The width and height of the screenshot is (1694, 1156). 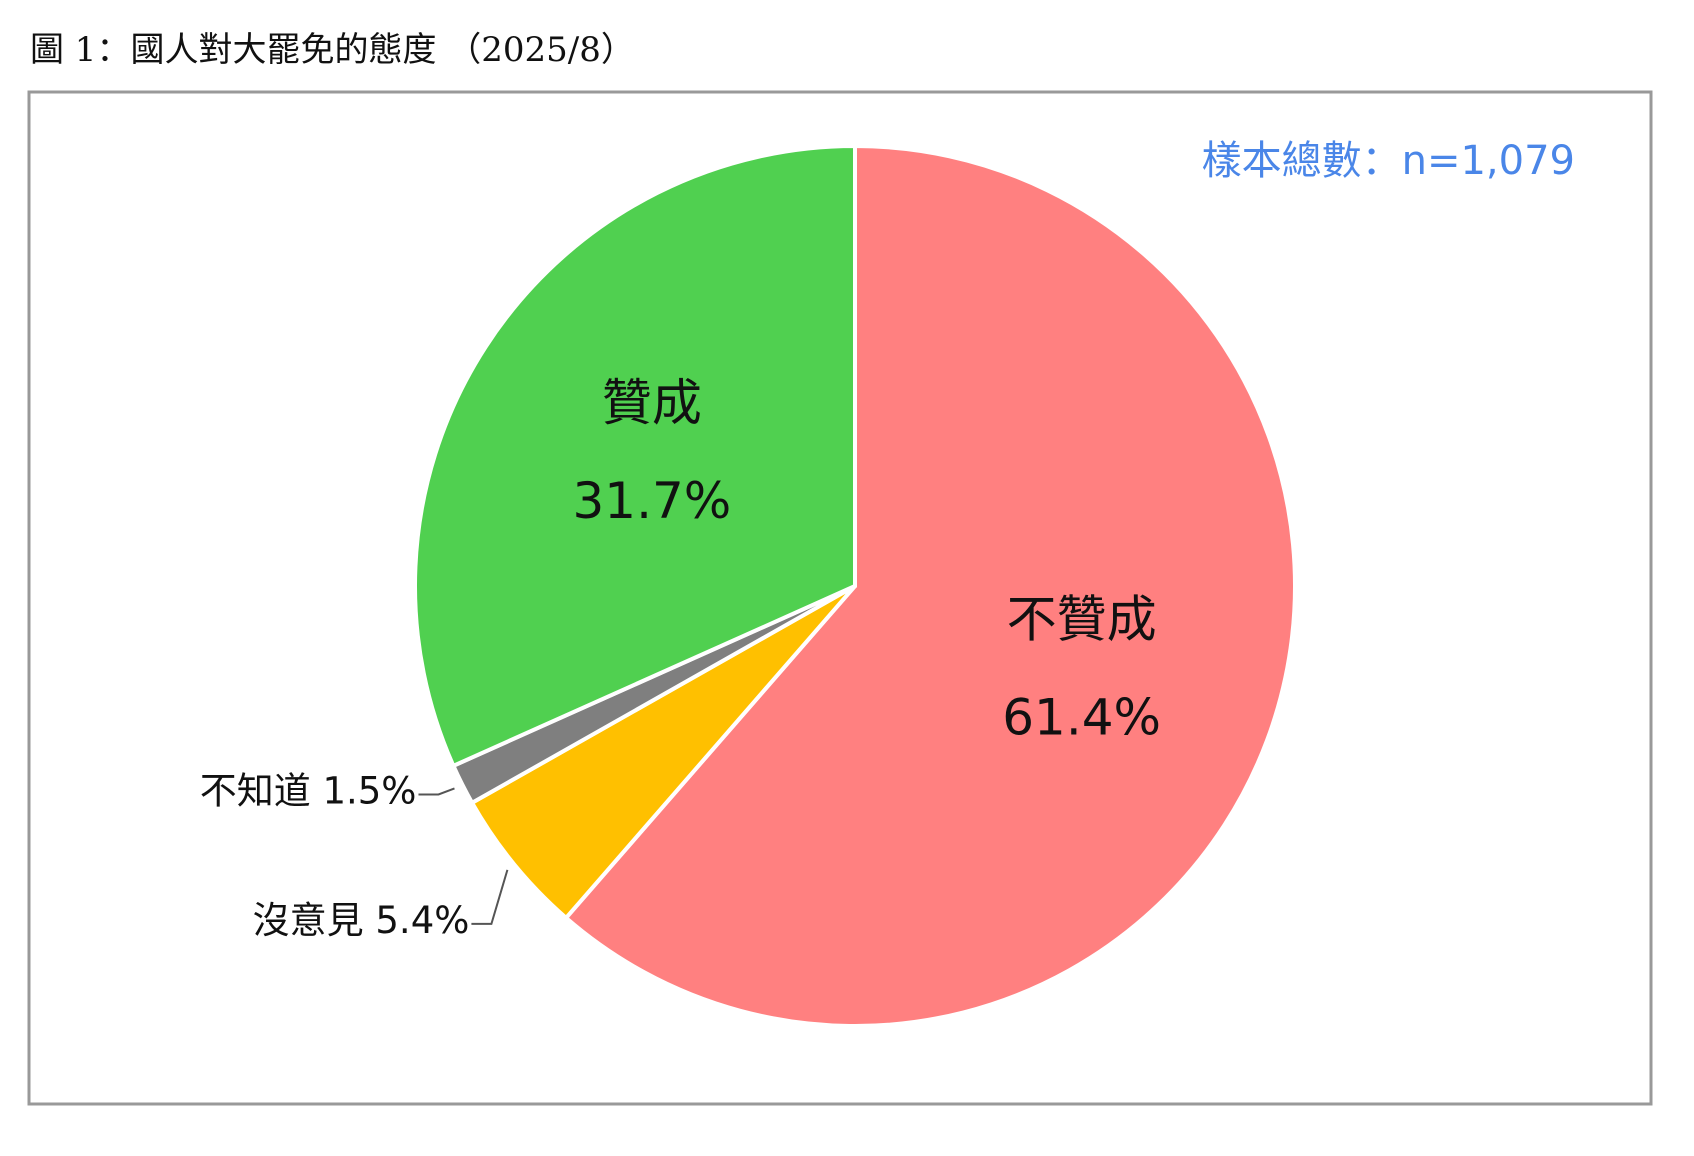 I want to click on annotation: 樣本總數：n=1,079, so click(x=1388, y=161).